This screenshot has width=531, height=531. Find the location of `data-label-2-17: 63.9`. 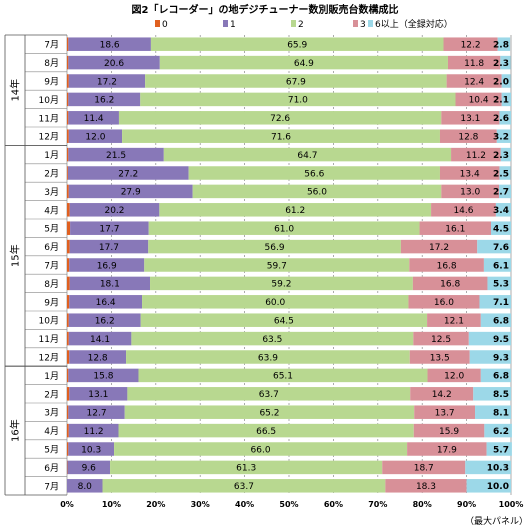

data-label-2-17: 63.9 is located at coordinates (268, 358).